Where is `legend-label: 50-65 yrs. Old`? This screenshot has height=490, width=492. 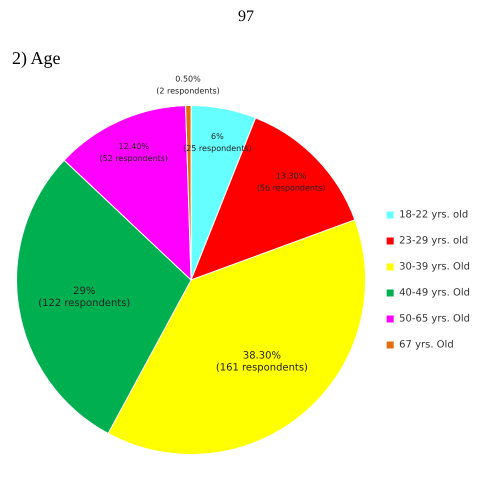 legend-label: 50-65 yrs. Old is located at coordinates (434, 319).